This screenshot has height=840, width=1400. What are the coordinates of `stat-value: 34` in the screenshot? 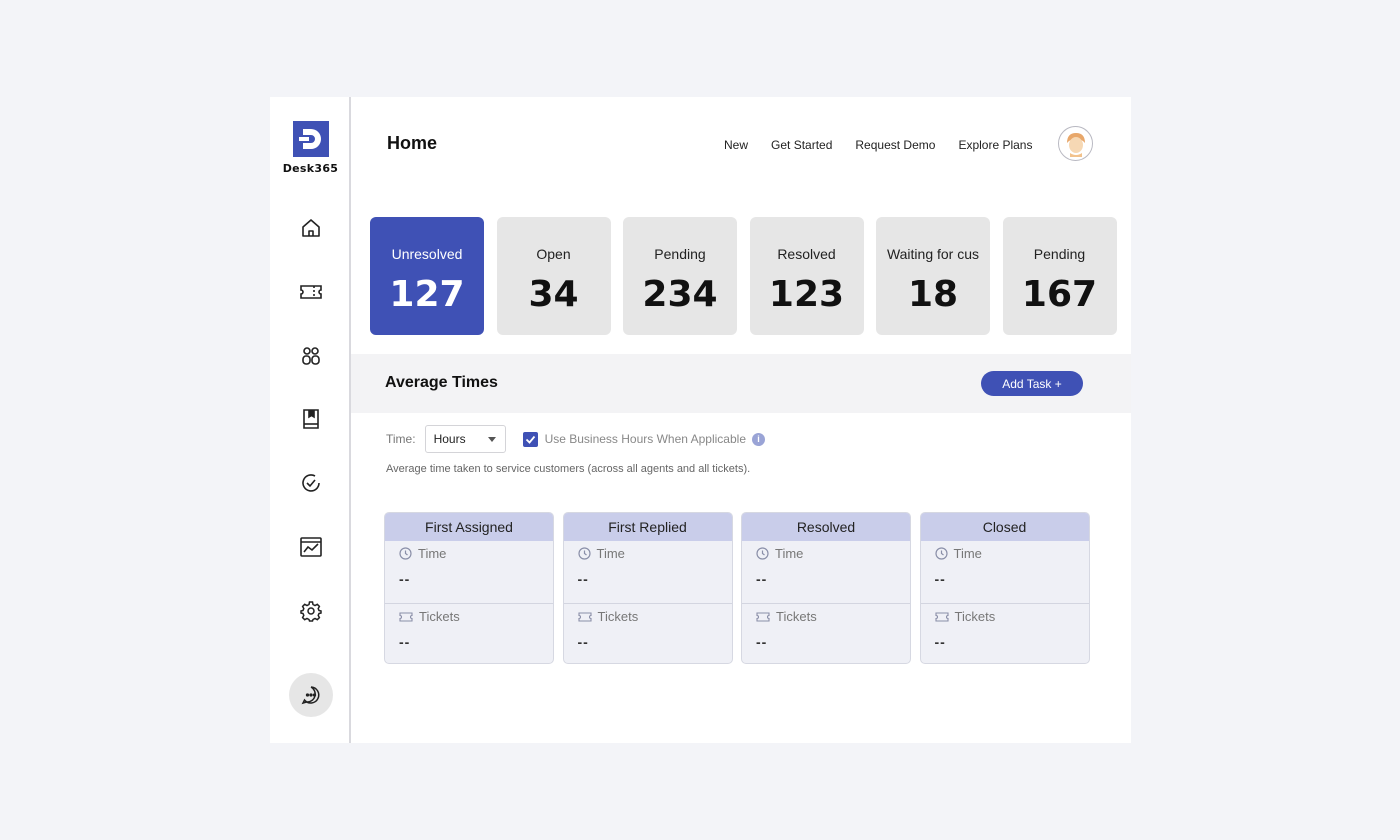 It's located at (553, 294).